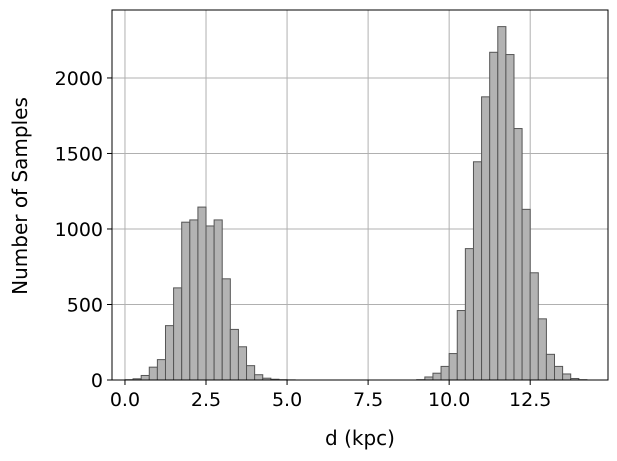 The height and width of the screenshot is (461, 617). I want to click on x-axis-label: d (kpc), so click(360, 438).